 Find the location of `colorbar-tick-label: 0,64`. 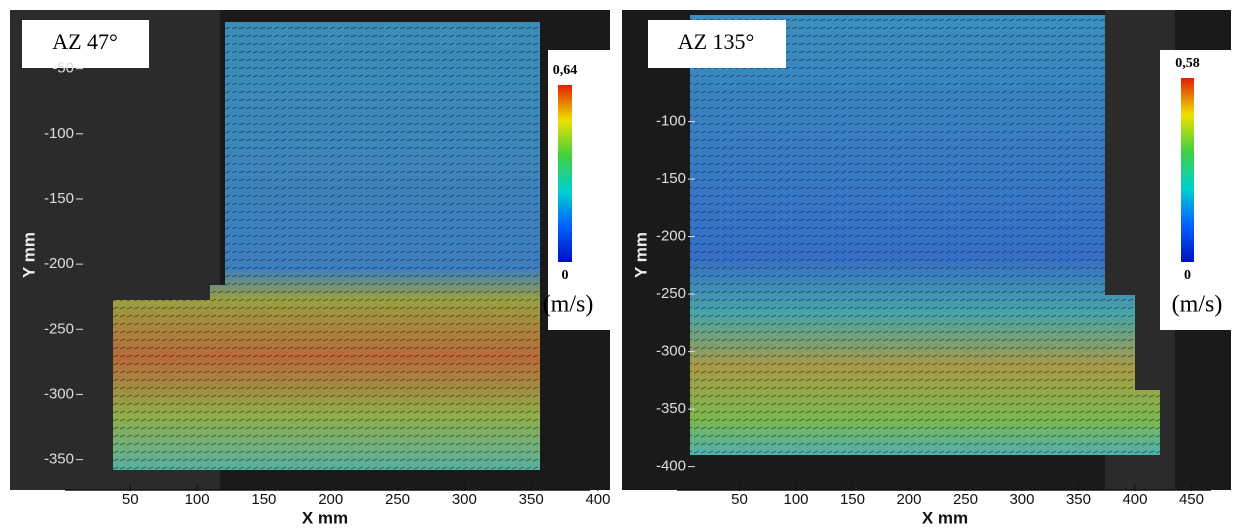

colorbar-tick-label: 0,64 is located at coordinates (565, 70).